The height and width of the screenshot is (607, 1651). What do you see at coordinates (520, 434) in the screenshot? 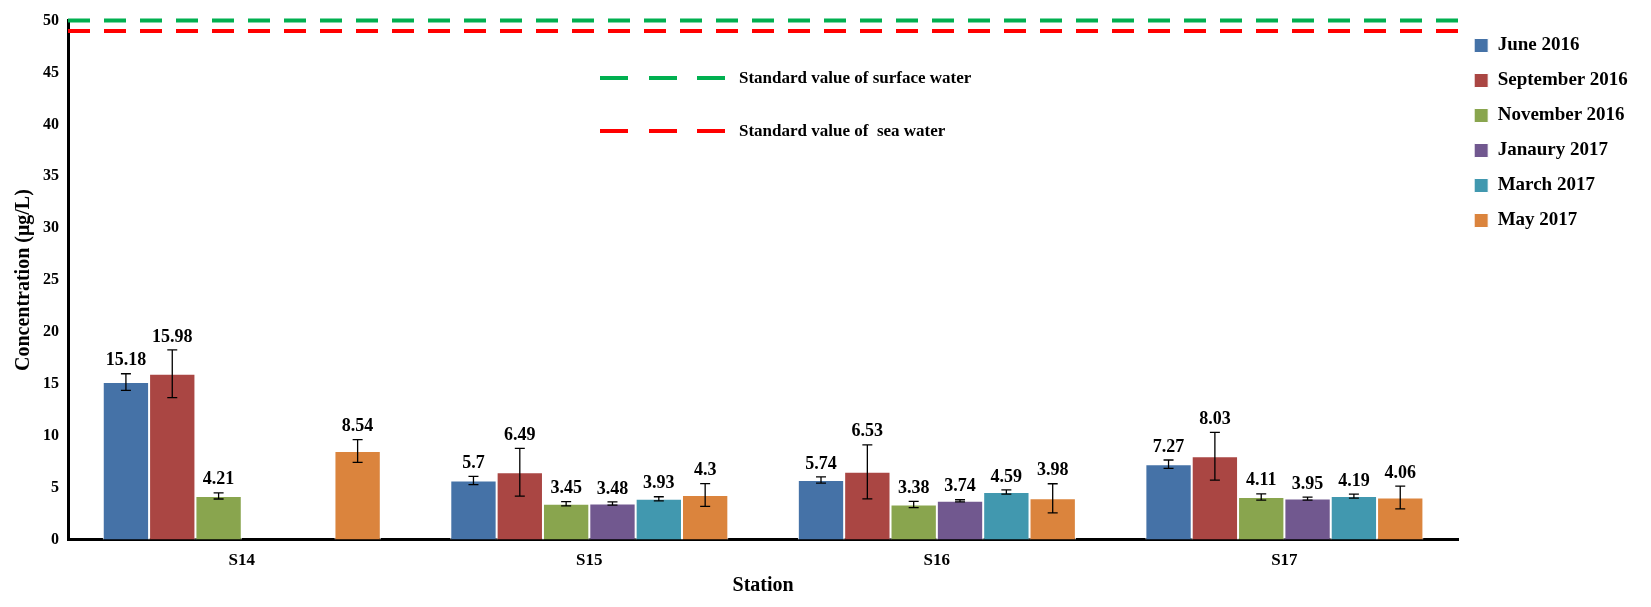
I see `data-label: 6.49` at bounding box center [520, 434].